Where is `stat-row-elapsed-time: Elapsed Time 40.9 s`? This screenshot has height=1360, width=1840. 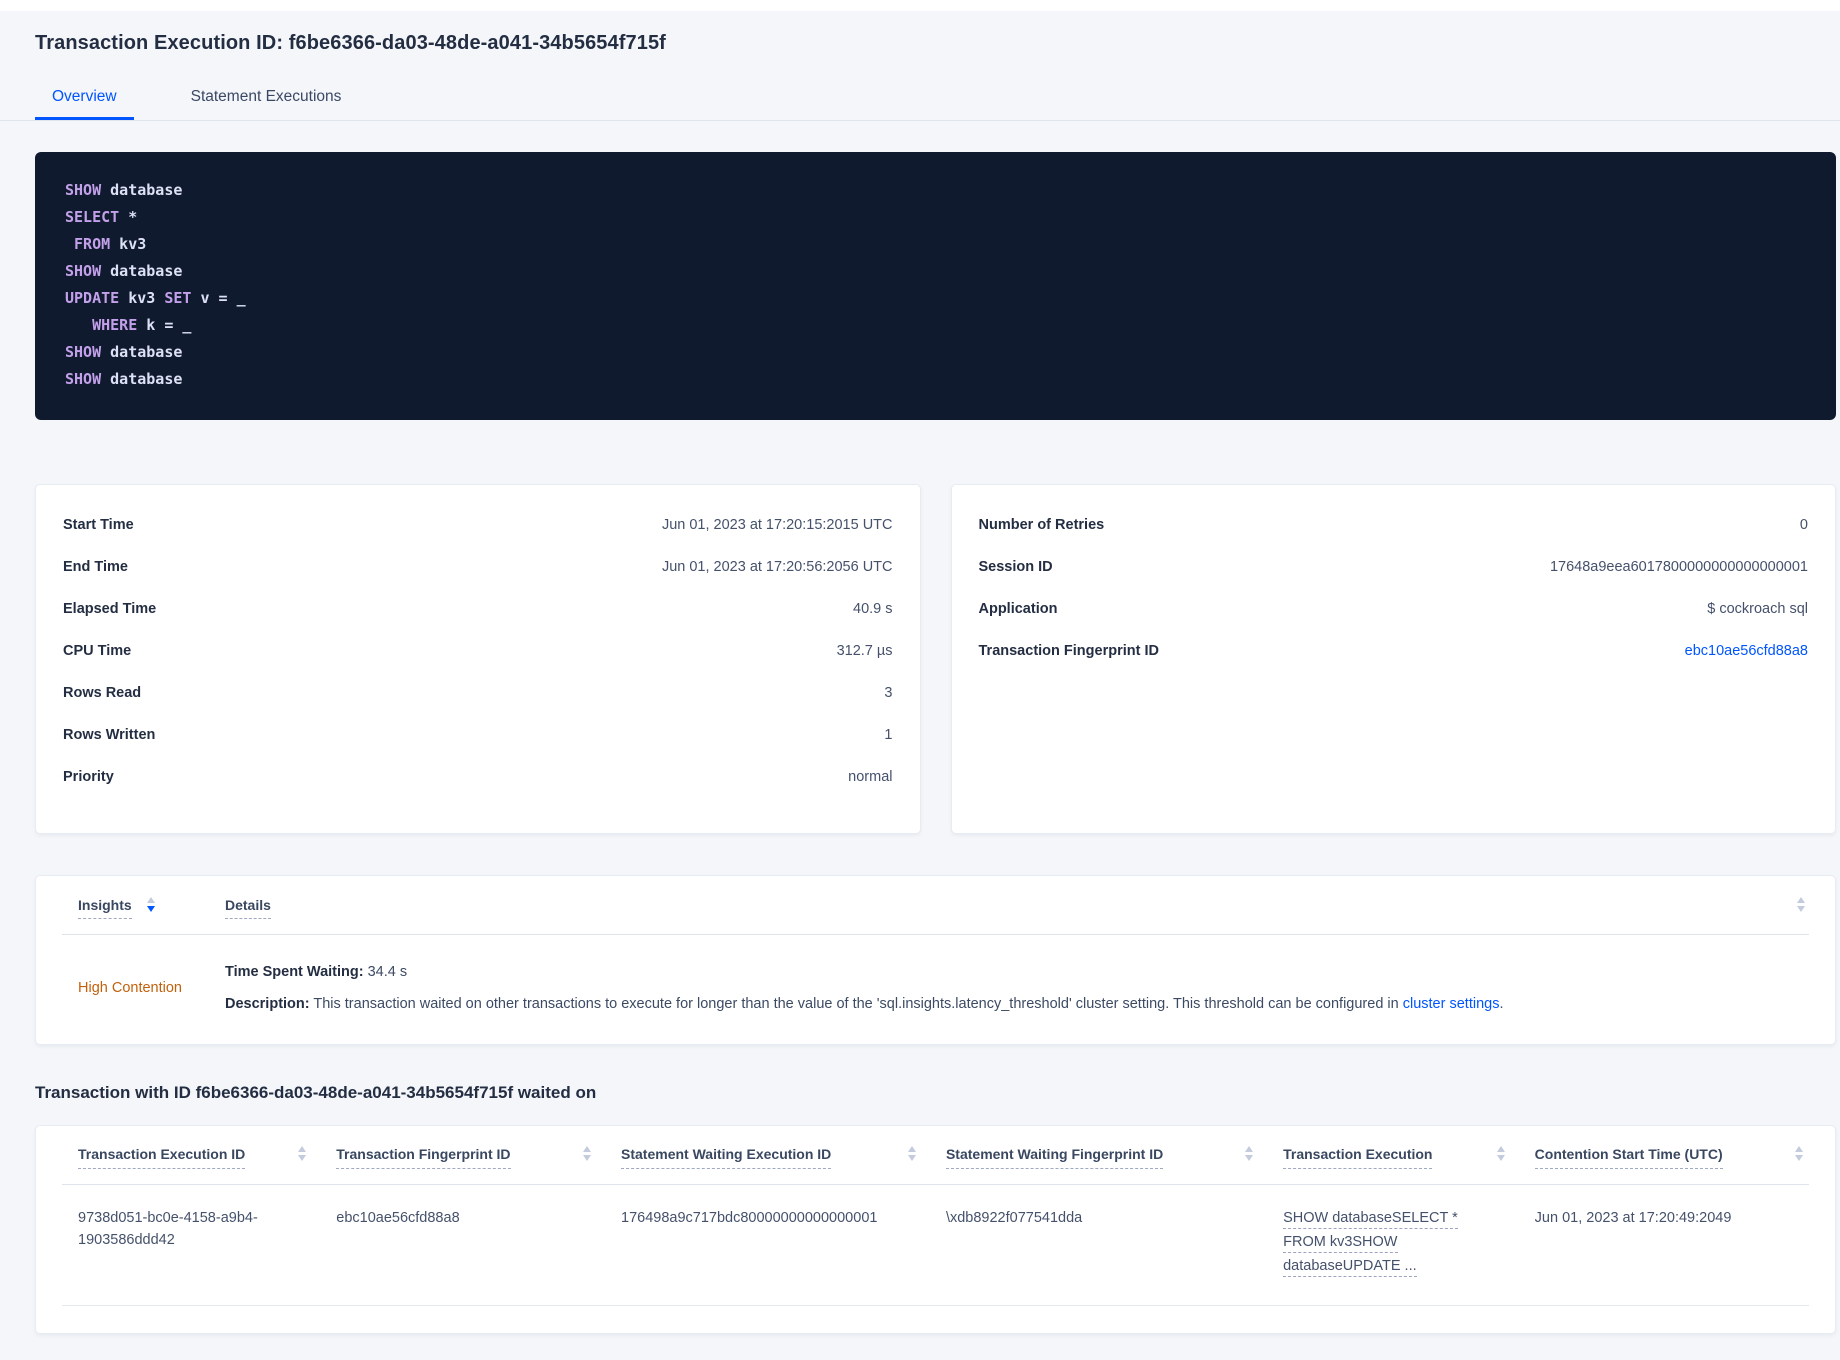 stat-row-elapsed-time: Elapsed Time 40.9 s is located at coordinates (478, 609).